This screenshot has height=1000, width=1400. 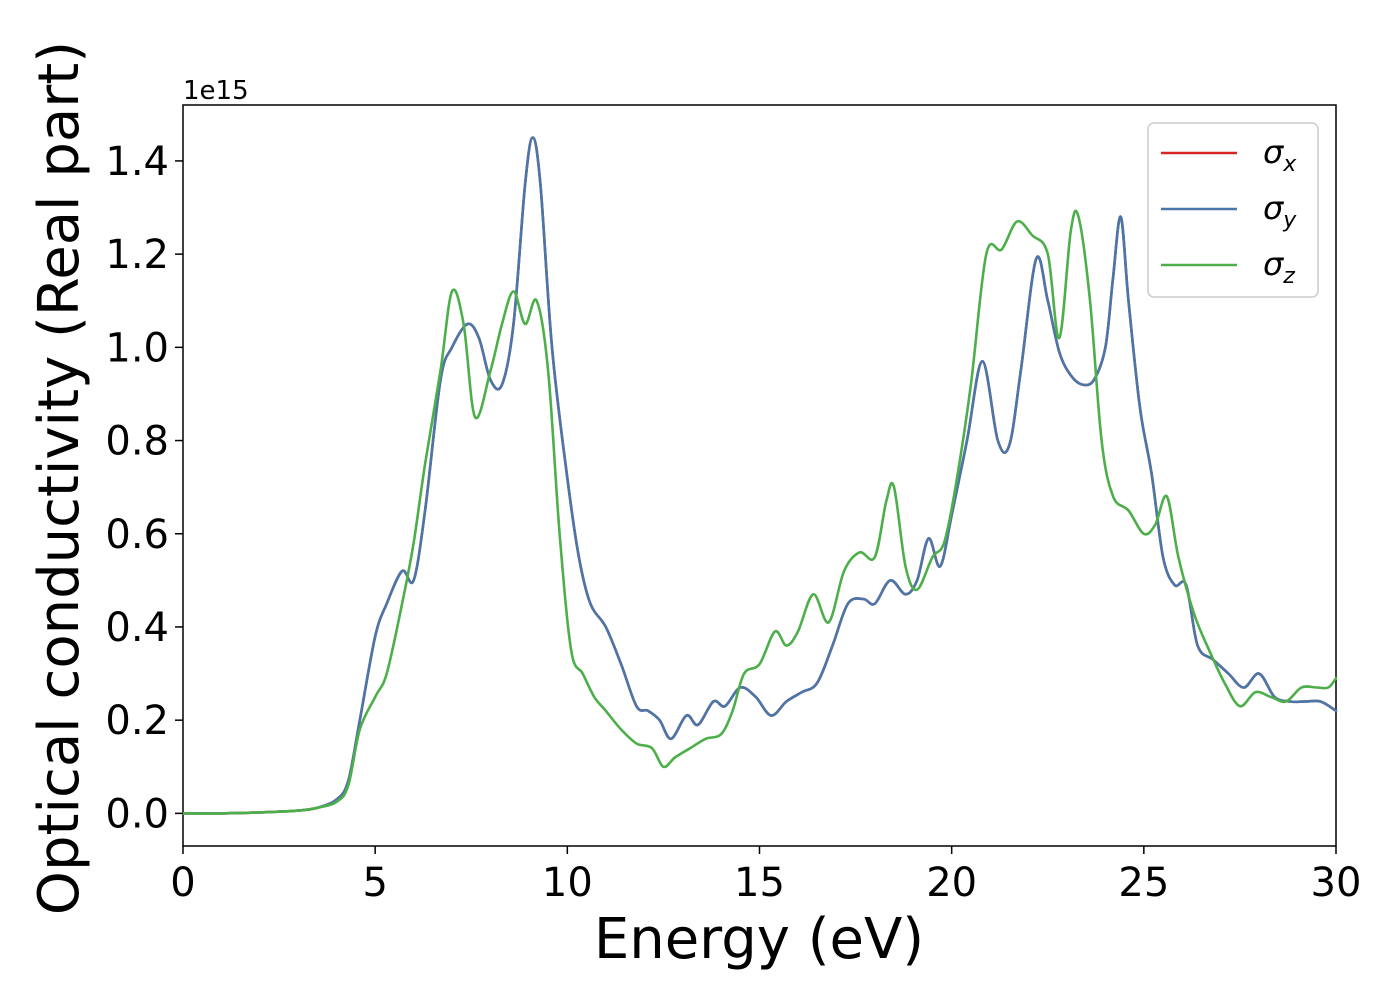 I want to click on legend: σx σy σz, so click(x=1233, y=210).